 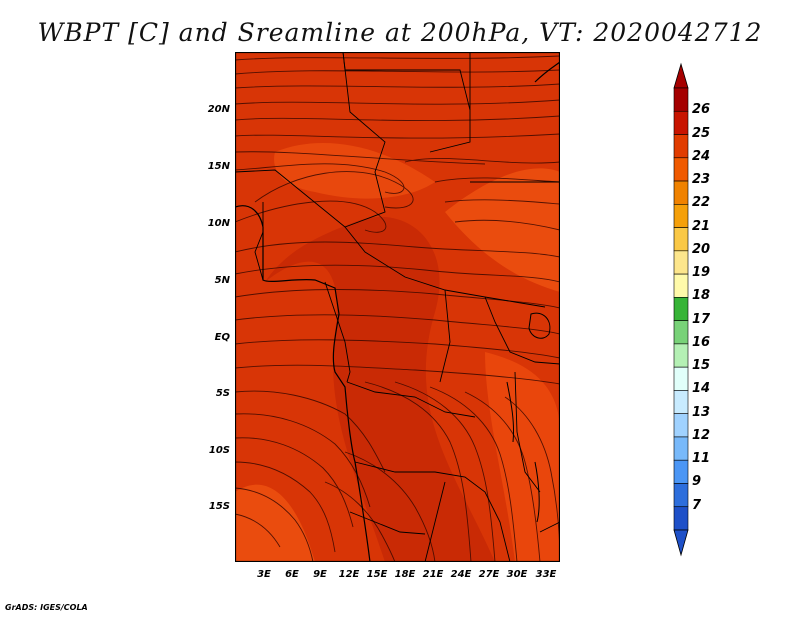 What do you see at coordinates (377, 574) in the screenshot?
I see `lon-label-15e: 15E` at bounding box center [377, 574].